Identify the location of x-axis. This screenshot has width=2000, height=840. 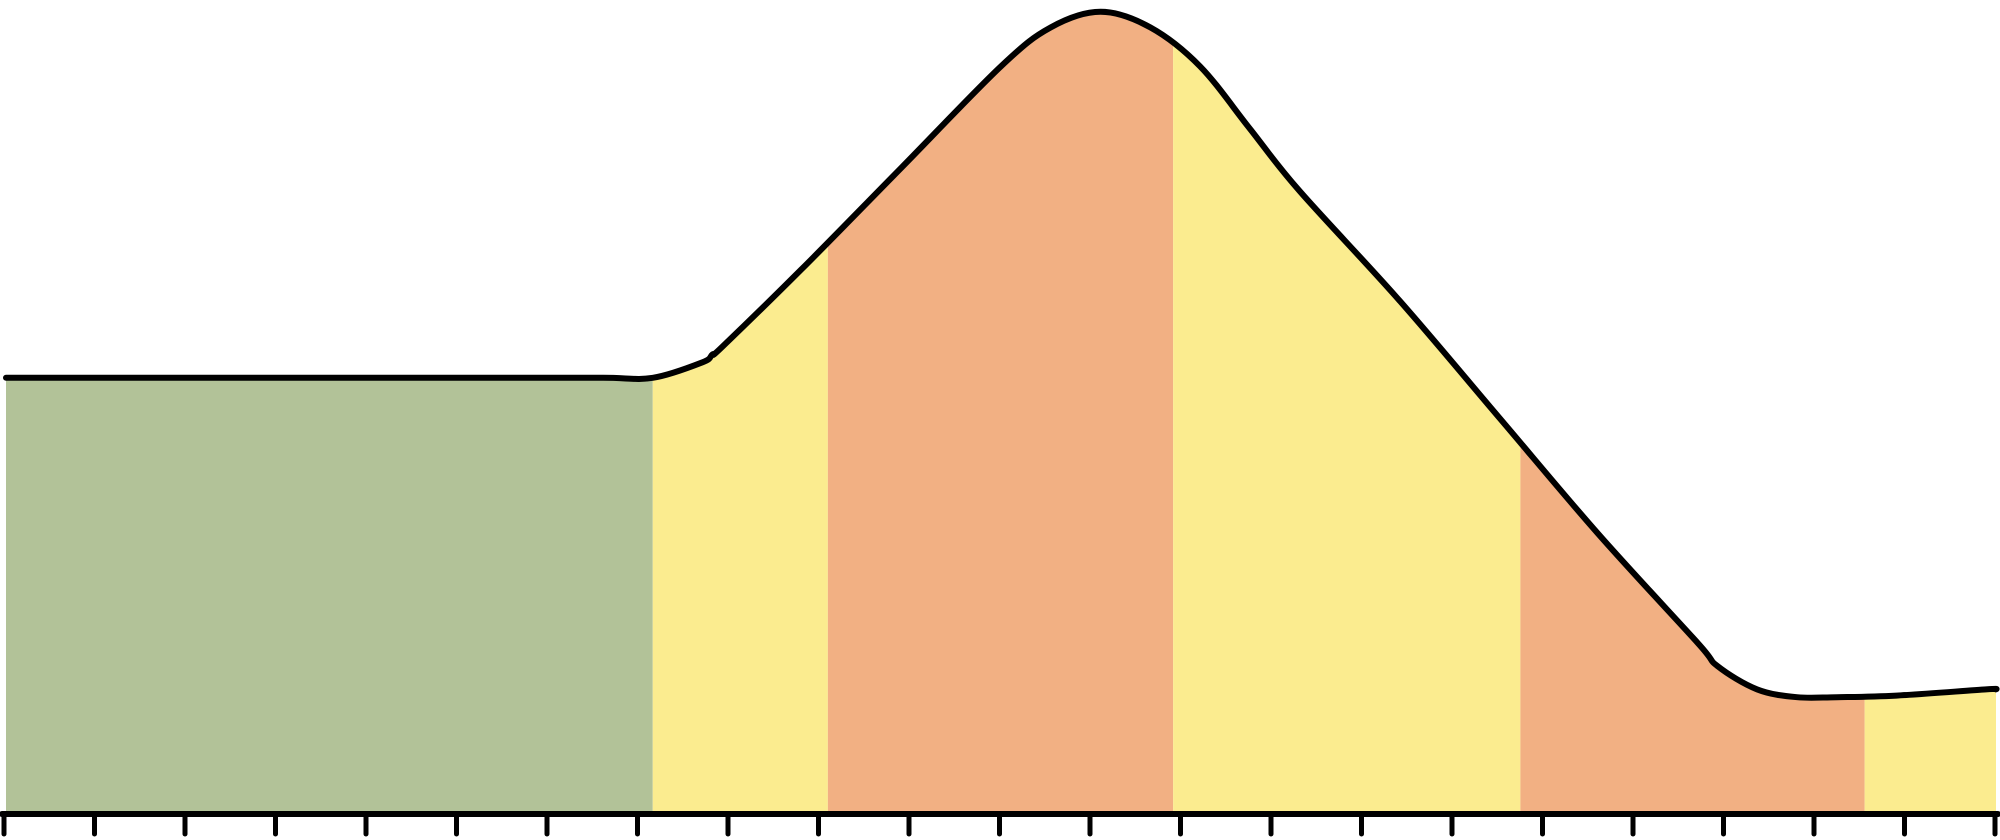
(1000, 824).